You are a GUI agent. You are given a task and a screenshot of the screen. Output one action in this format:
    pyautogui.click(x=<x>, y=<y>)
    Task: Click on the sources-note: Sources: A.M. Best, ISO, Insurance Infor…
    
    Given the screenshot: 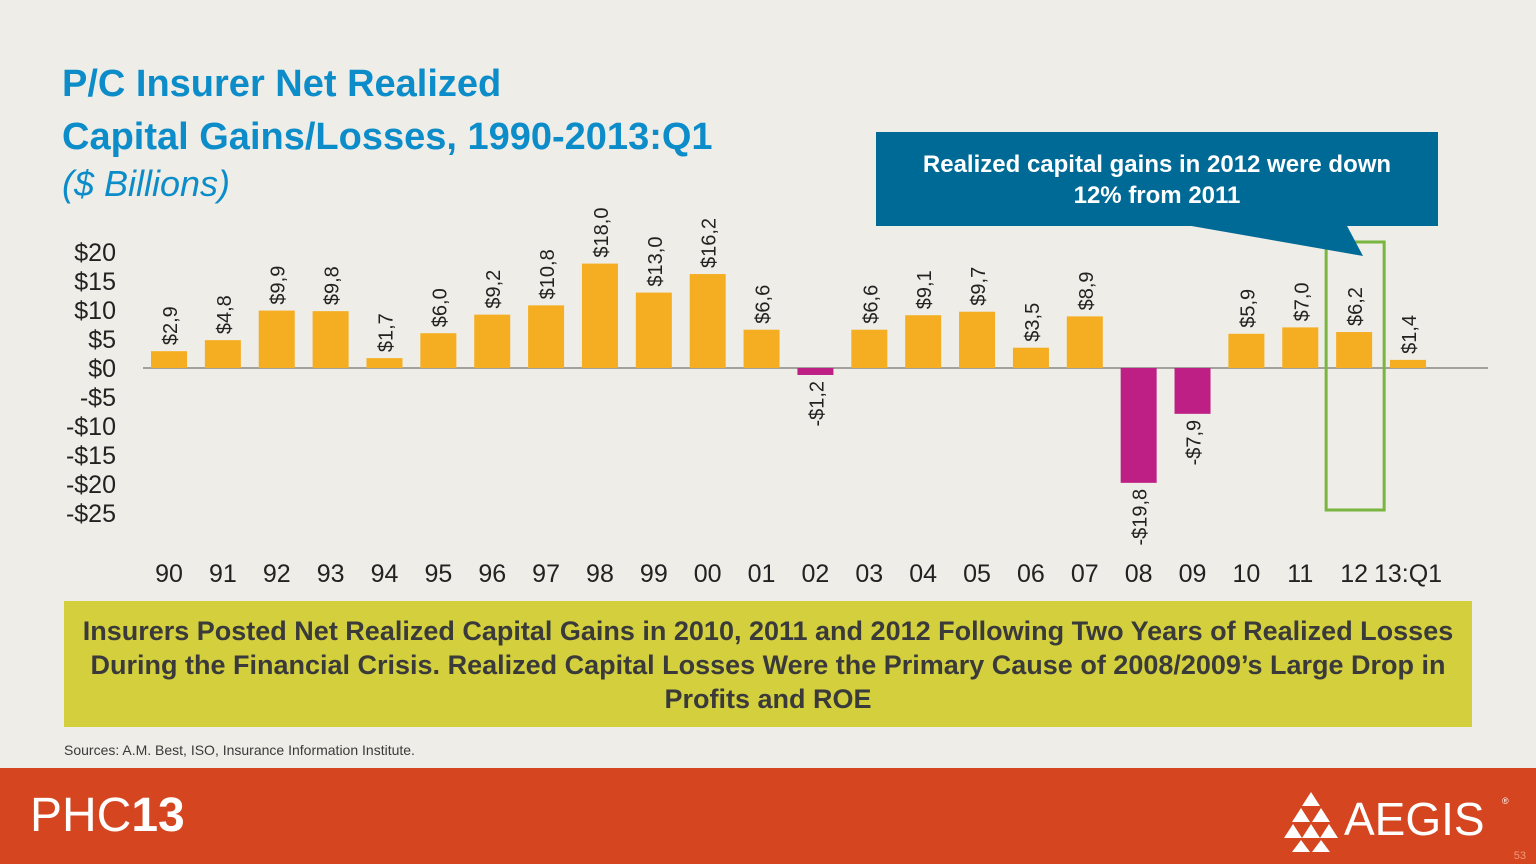 What is the action you would take?
    pyautogui.click(x=239, y=750)
    